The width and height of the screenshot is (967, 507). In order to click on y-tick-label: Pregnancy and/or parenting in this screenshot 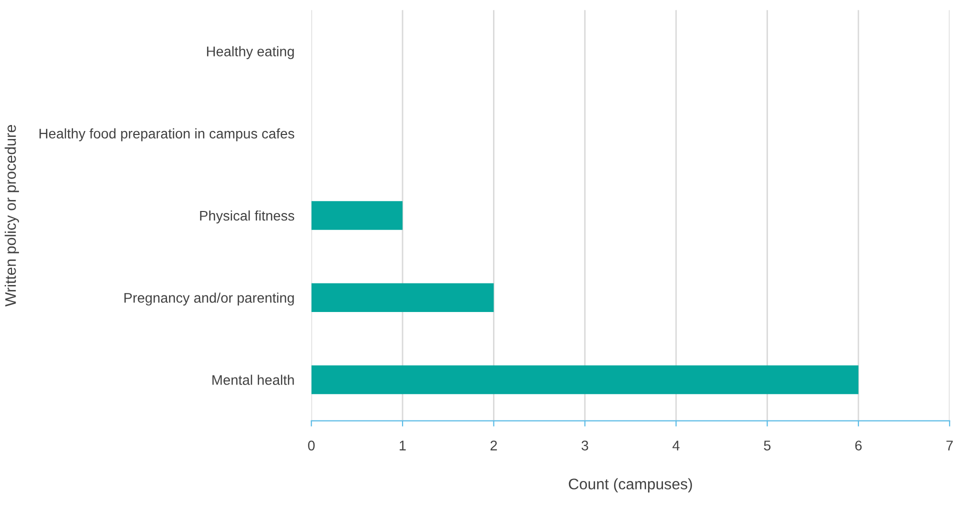, I will do `click(209, 299)`.